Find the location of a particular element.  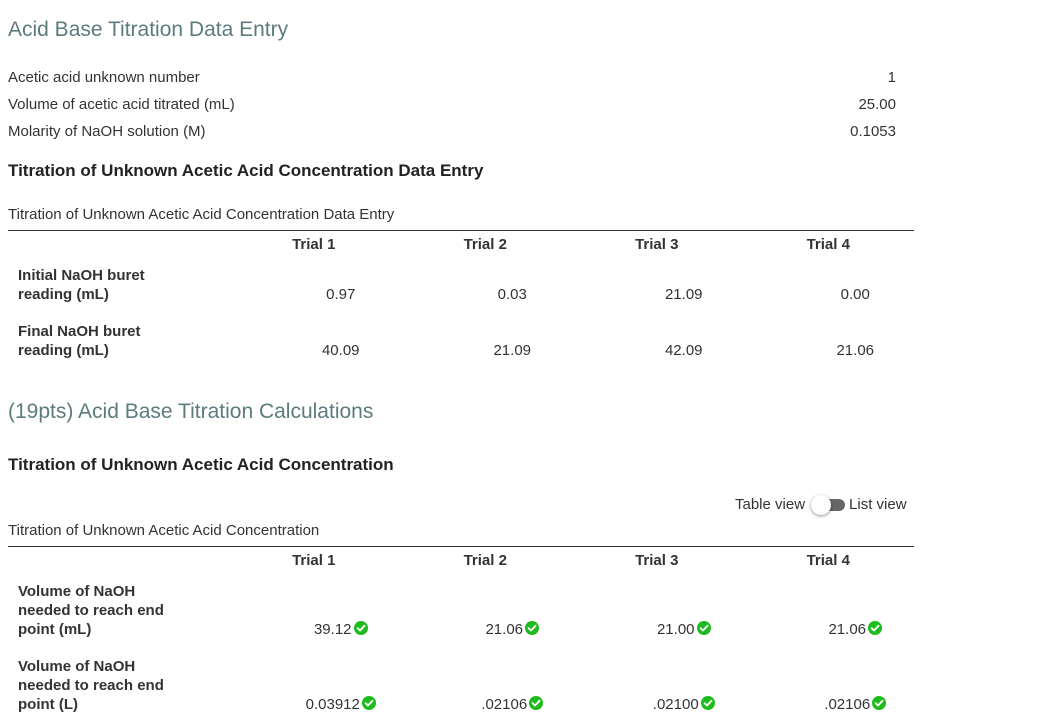

cell: 0.97 is located at coordinates (314, 285).